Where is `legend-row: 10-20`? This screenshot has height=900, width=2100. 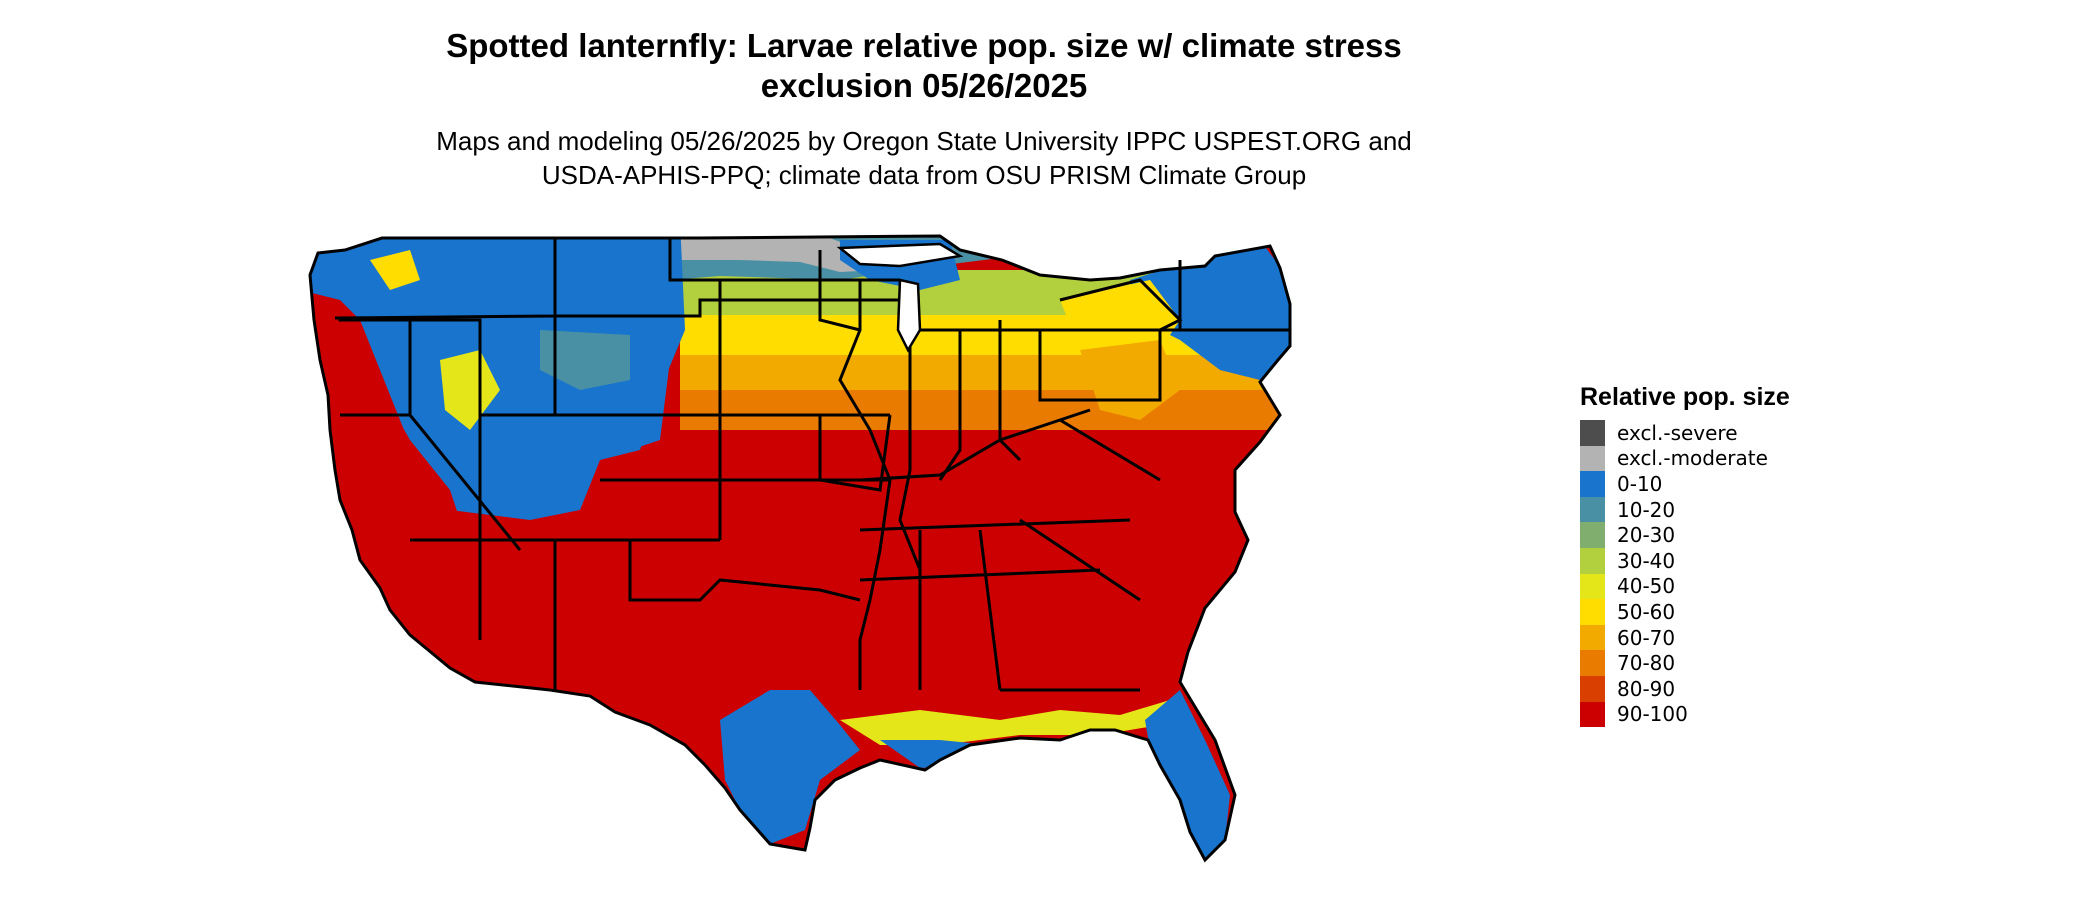 legend-row: 10-20 is located at coordinates (1685, 509).